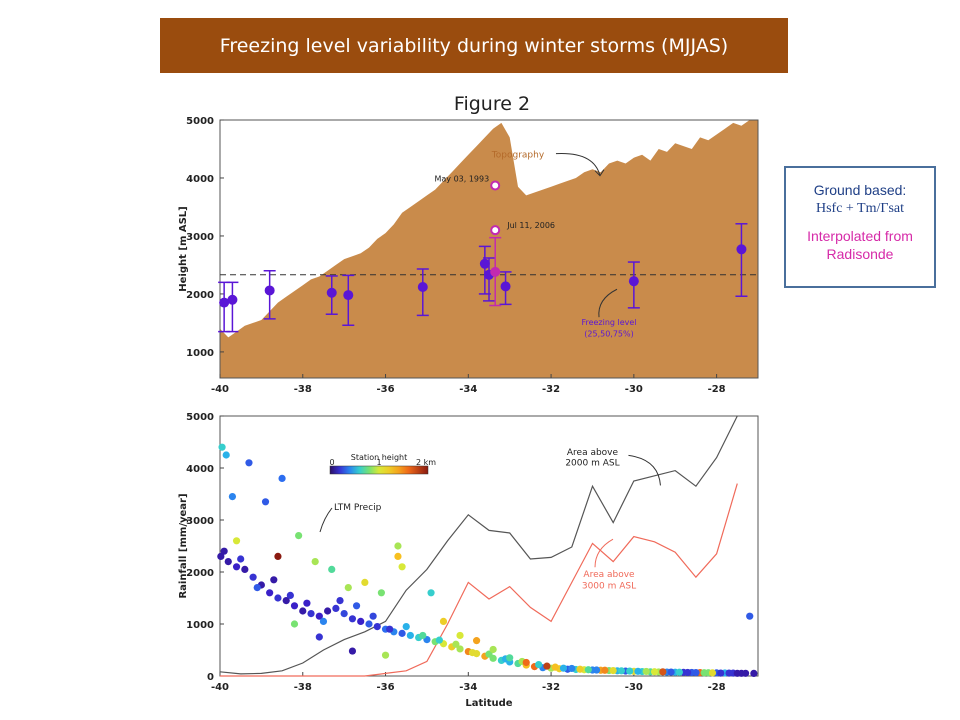  Describe the element at coordinates (592, 463) in the screenshot. I see `area-2000-annotation-unit: 2000 m ASL` at that location.